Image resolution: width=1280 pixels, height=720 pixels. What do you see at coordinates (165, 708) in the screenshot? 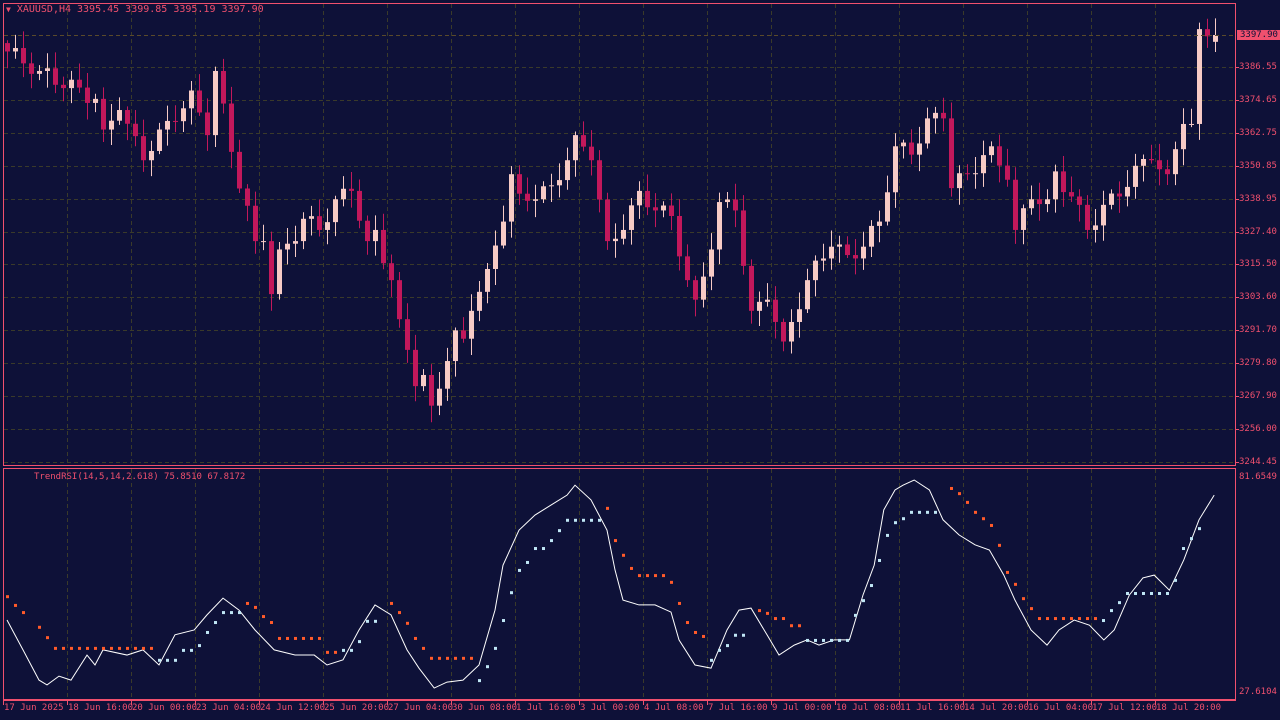
I see `time-label: 20 Jun 00:00` at bounding box center [165, 708].